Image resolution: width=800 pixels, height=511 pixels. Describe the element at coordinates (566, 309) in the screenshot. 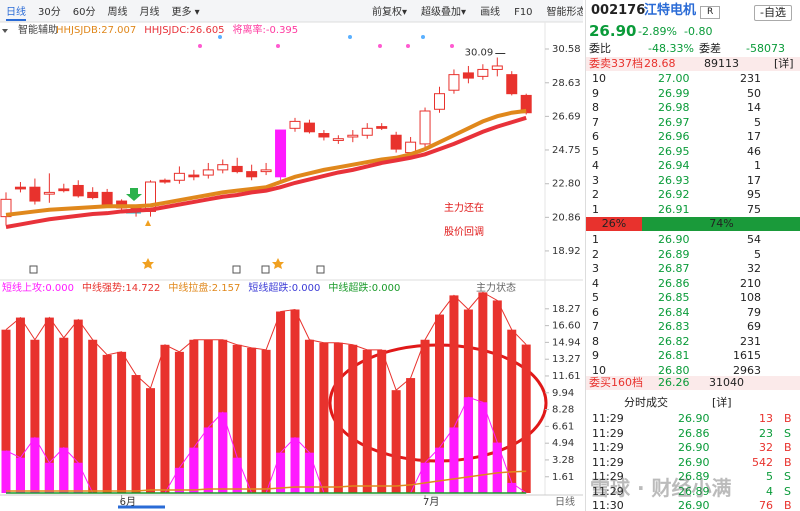

I see `y-tick-label: 18.27` at that location.